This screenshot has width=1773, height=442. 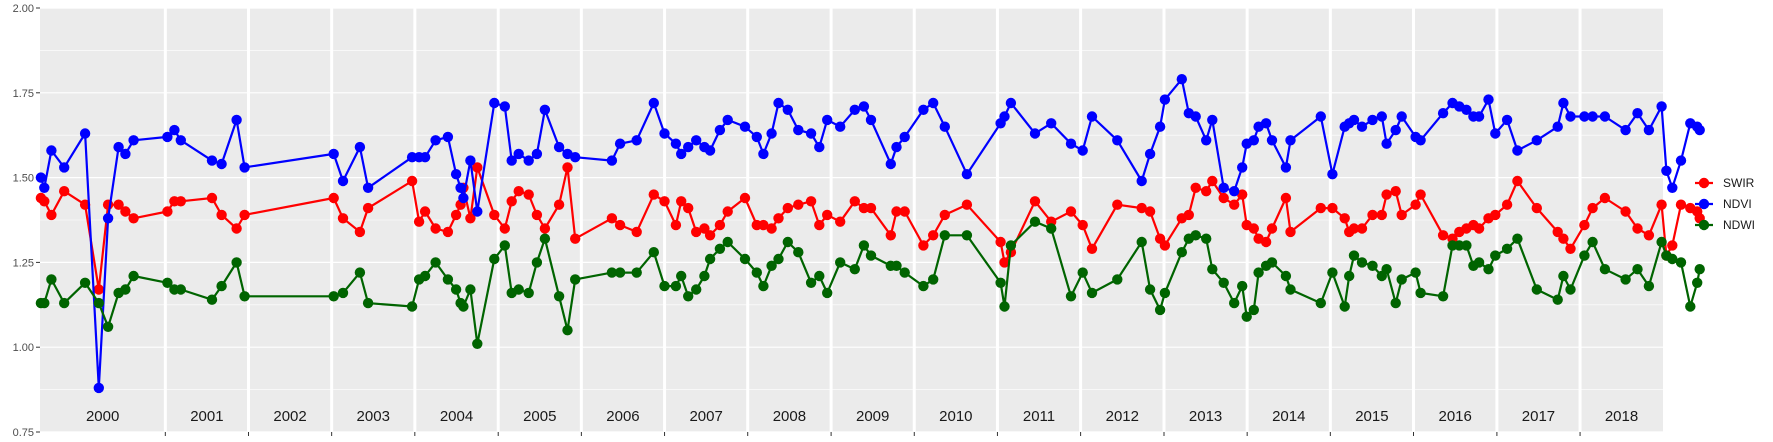 I want to click on year-label: 2010, so click(x=955, y=416).